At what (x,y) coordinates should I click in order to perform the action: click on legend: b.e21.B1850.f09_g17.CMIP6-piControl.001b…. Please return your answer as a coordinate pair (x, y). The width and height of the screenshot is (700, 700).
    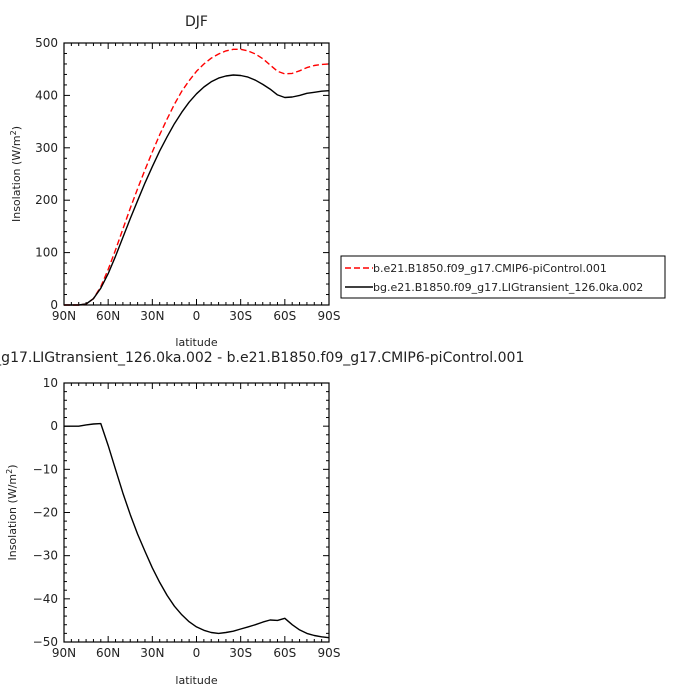
    Looking at the image, I should click on (503, 277).